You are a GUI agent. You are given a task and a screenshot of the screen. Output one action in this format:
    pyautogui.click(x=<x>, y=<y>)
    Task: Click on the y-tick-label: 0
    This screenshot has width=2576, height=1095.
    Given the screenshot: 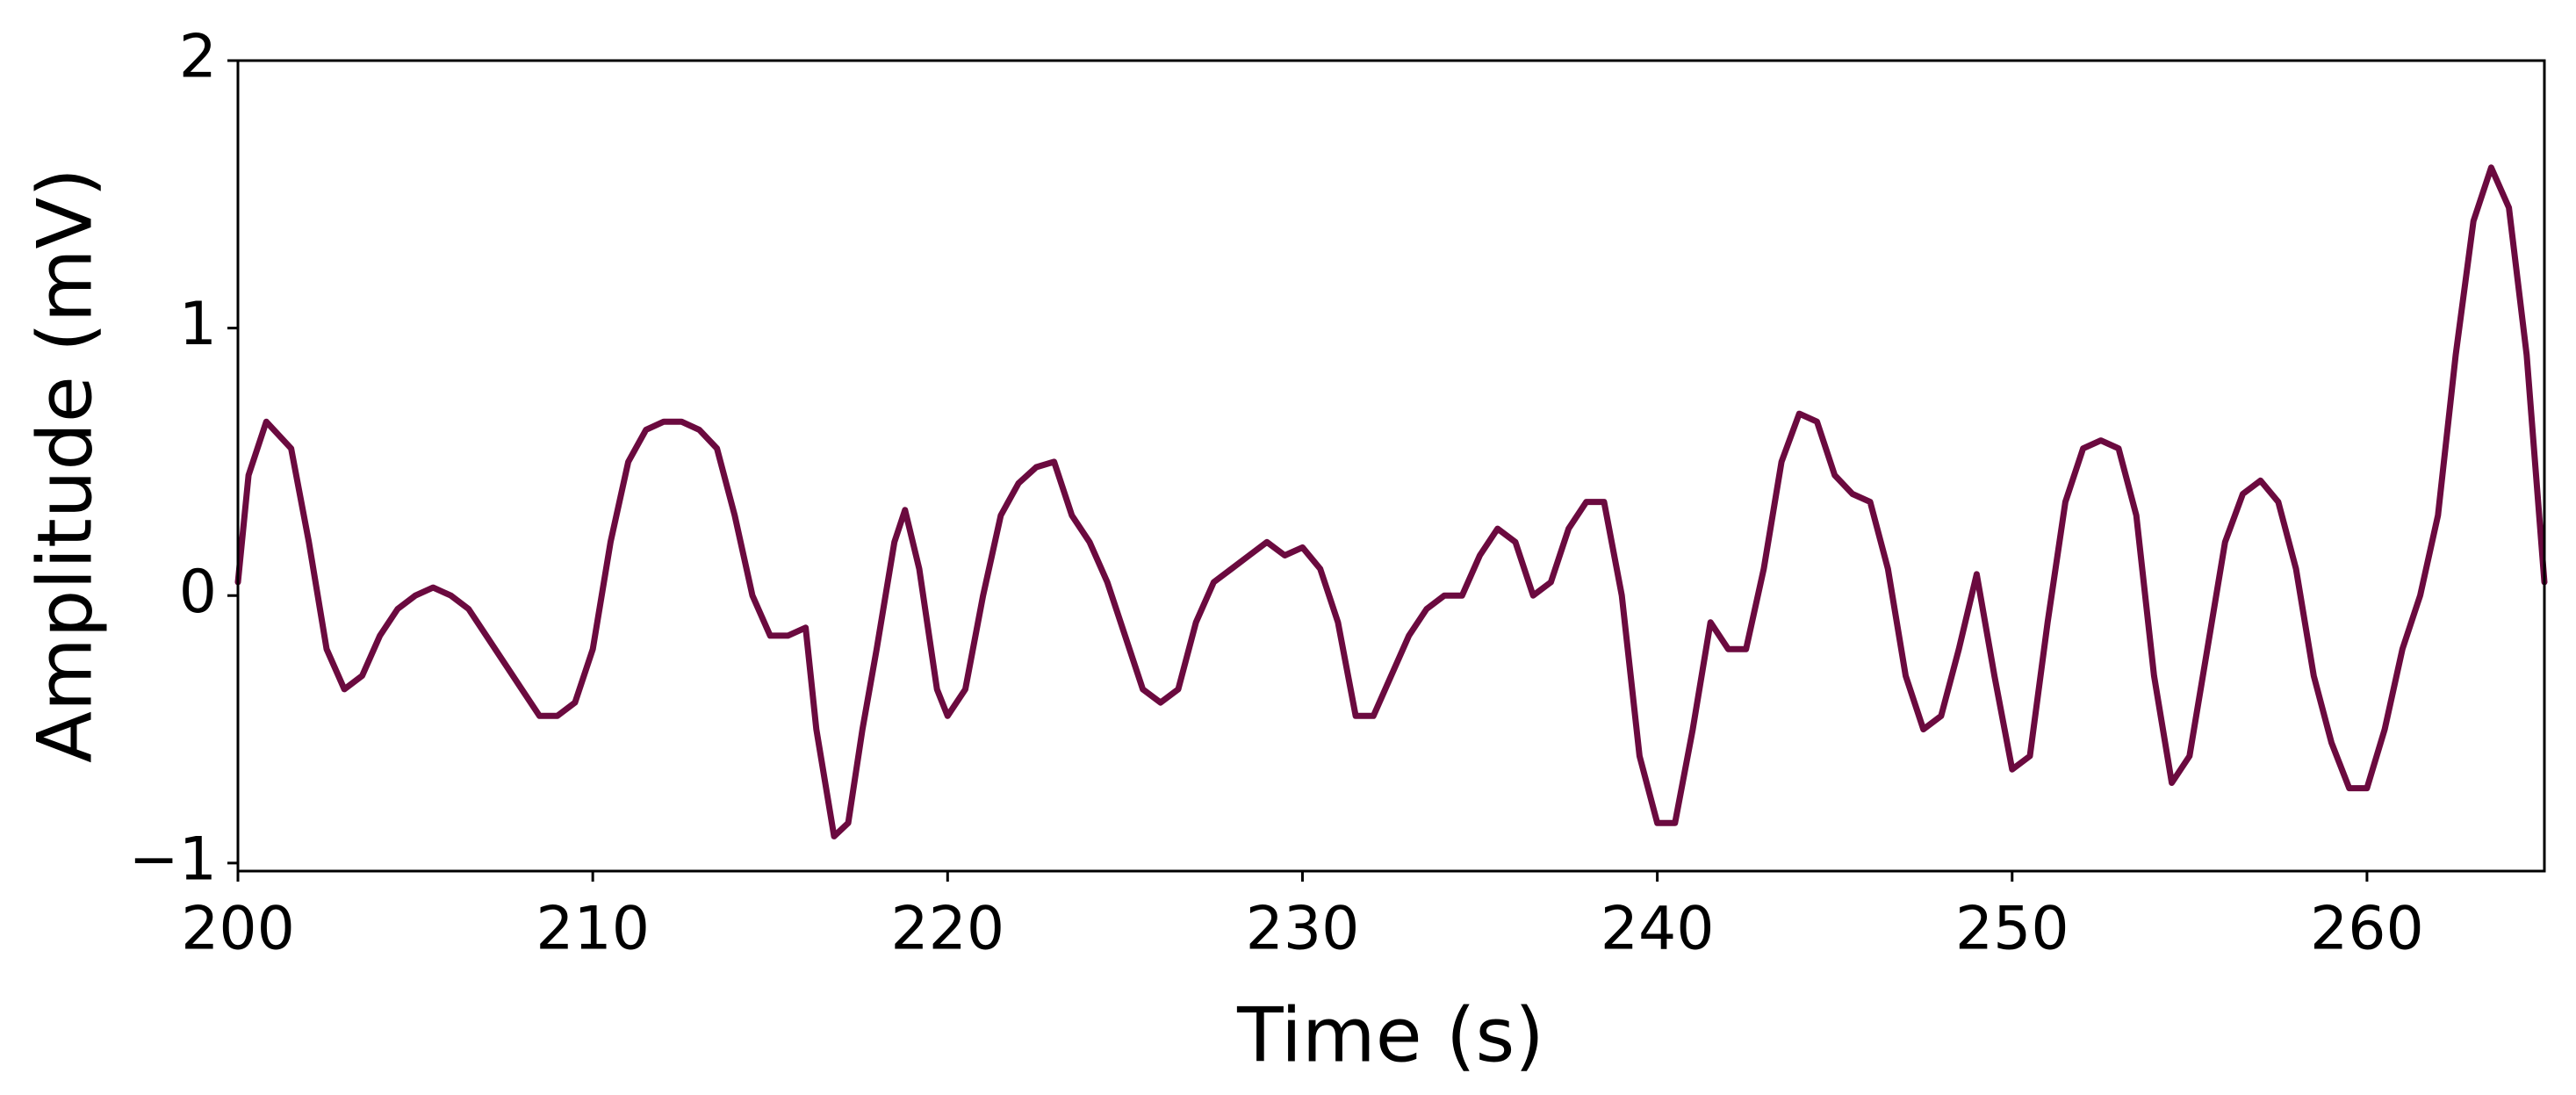 What is the action you would take?
    pyautogui.click(x=198, y=592)
    